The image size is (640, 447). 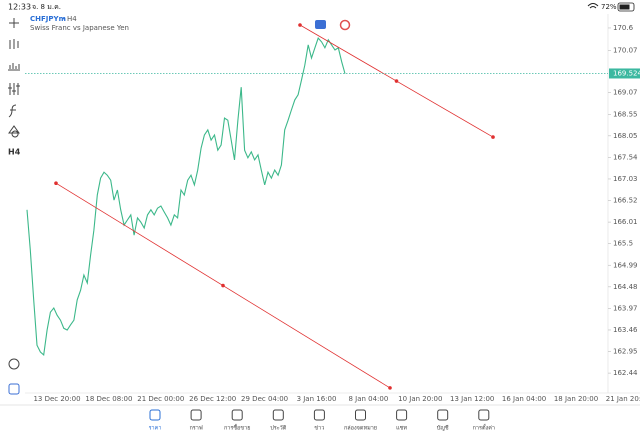 What do you see at coordinates (237, 428) in the screenshot?
I see `tab-label: การซื้อขาย` at bounding box center [237, 428].